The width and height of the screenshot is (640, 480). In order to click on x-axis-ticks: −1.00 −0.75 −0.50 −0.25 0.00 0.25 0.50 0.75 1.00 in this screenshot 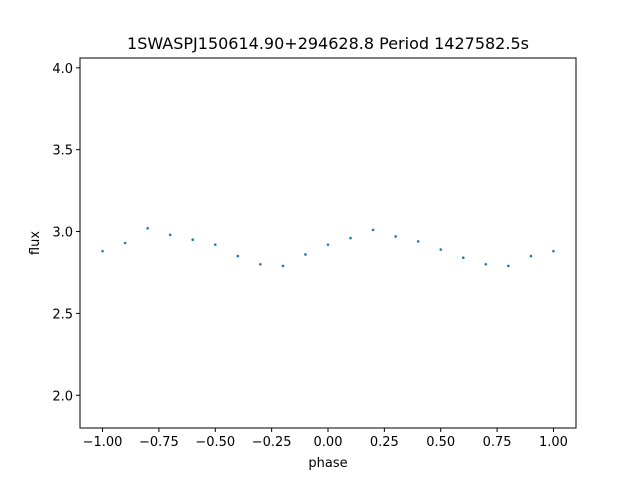, I will do `click(325, 439)`.